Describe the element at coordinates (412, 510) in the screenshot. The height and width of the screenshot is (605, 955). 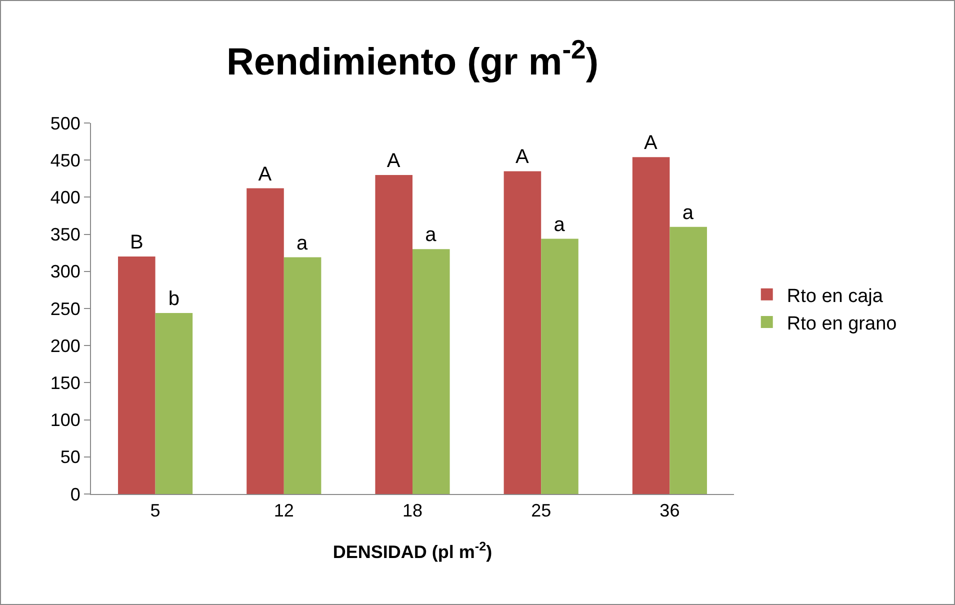
I see `x-tick-label: 18` at that location.